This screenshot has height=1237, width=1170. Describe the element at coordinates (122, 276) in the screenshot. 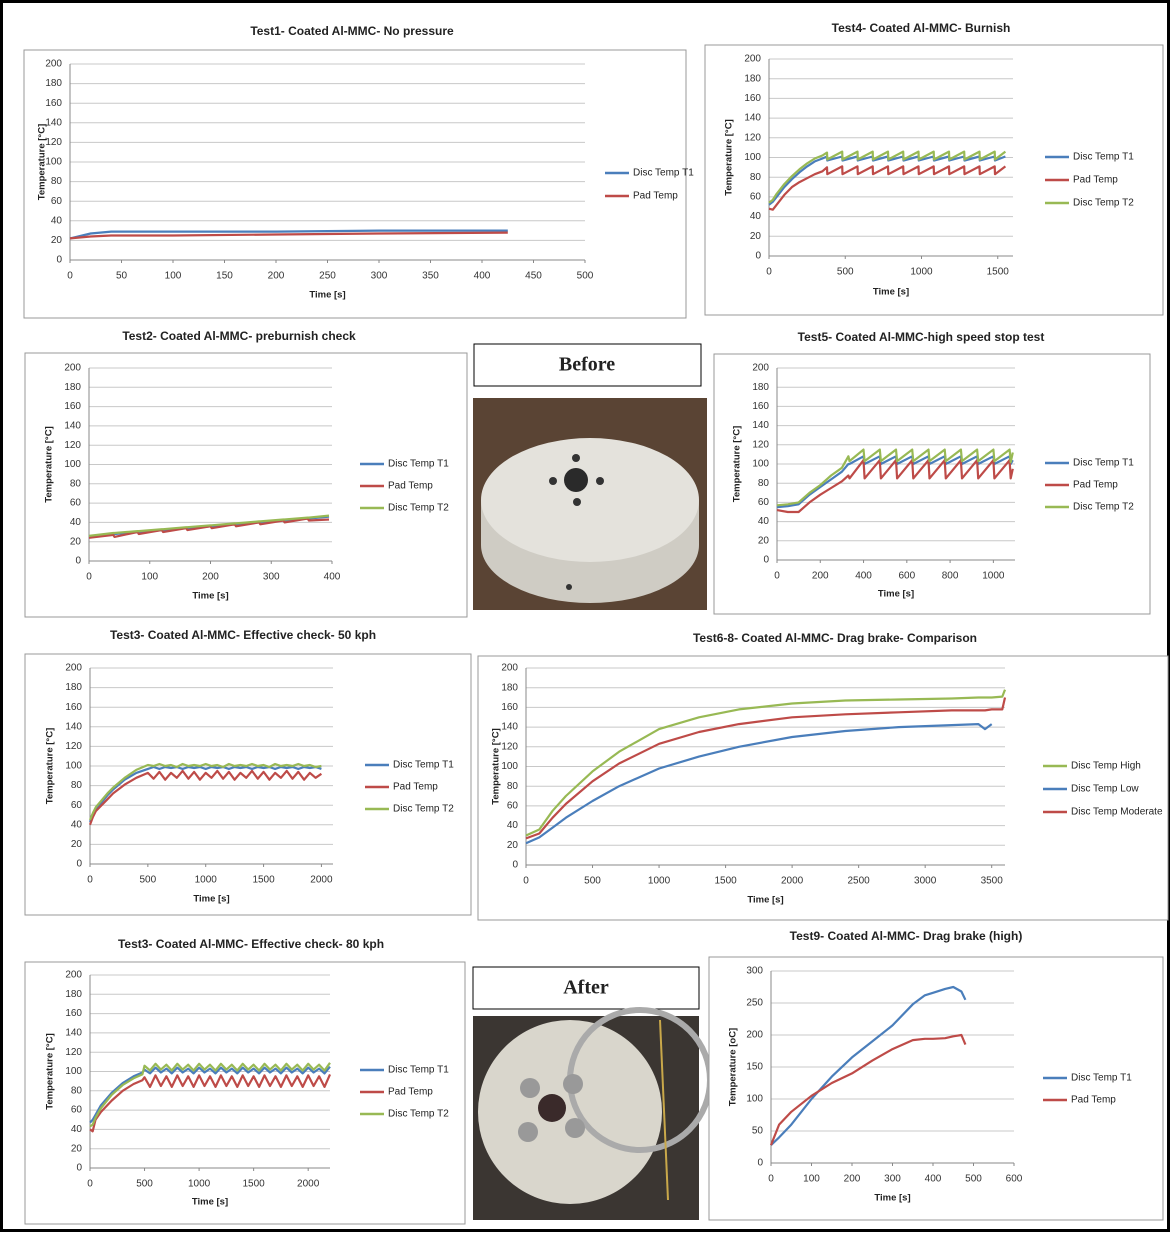

I see `x-tick-label: 50` at that location.